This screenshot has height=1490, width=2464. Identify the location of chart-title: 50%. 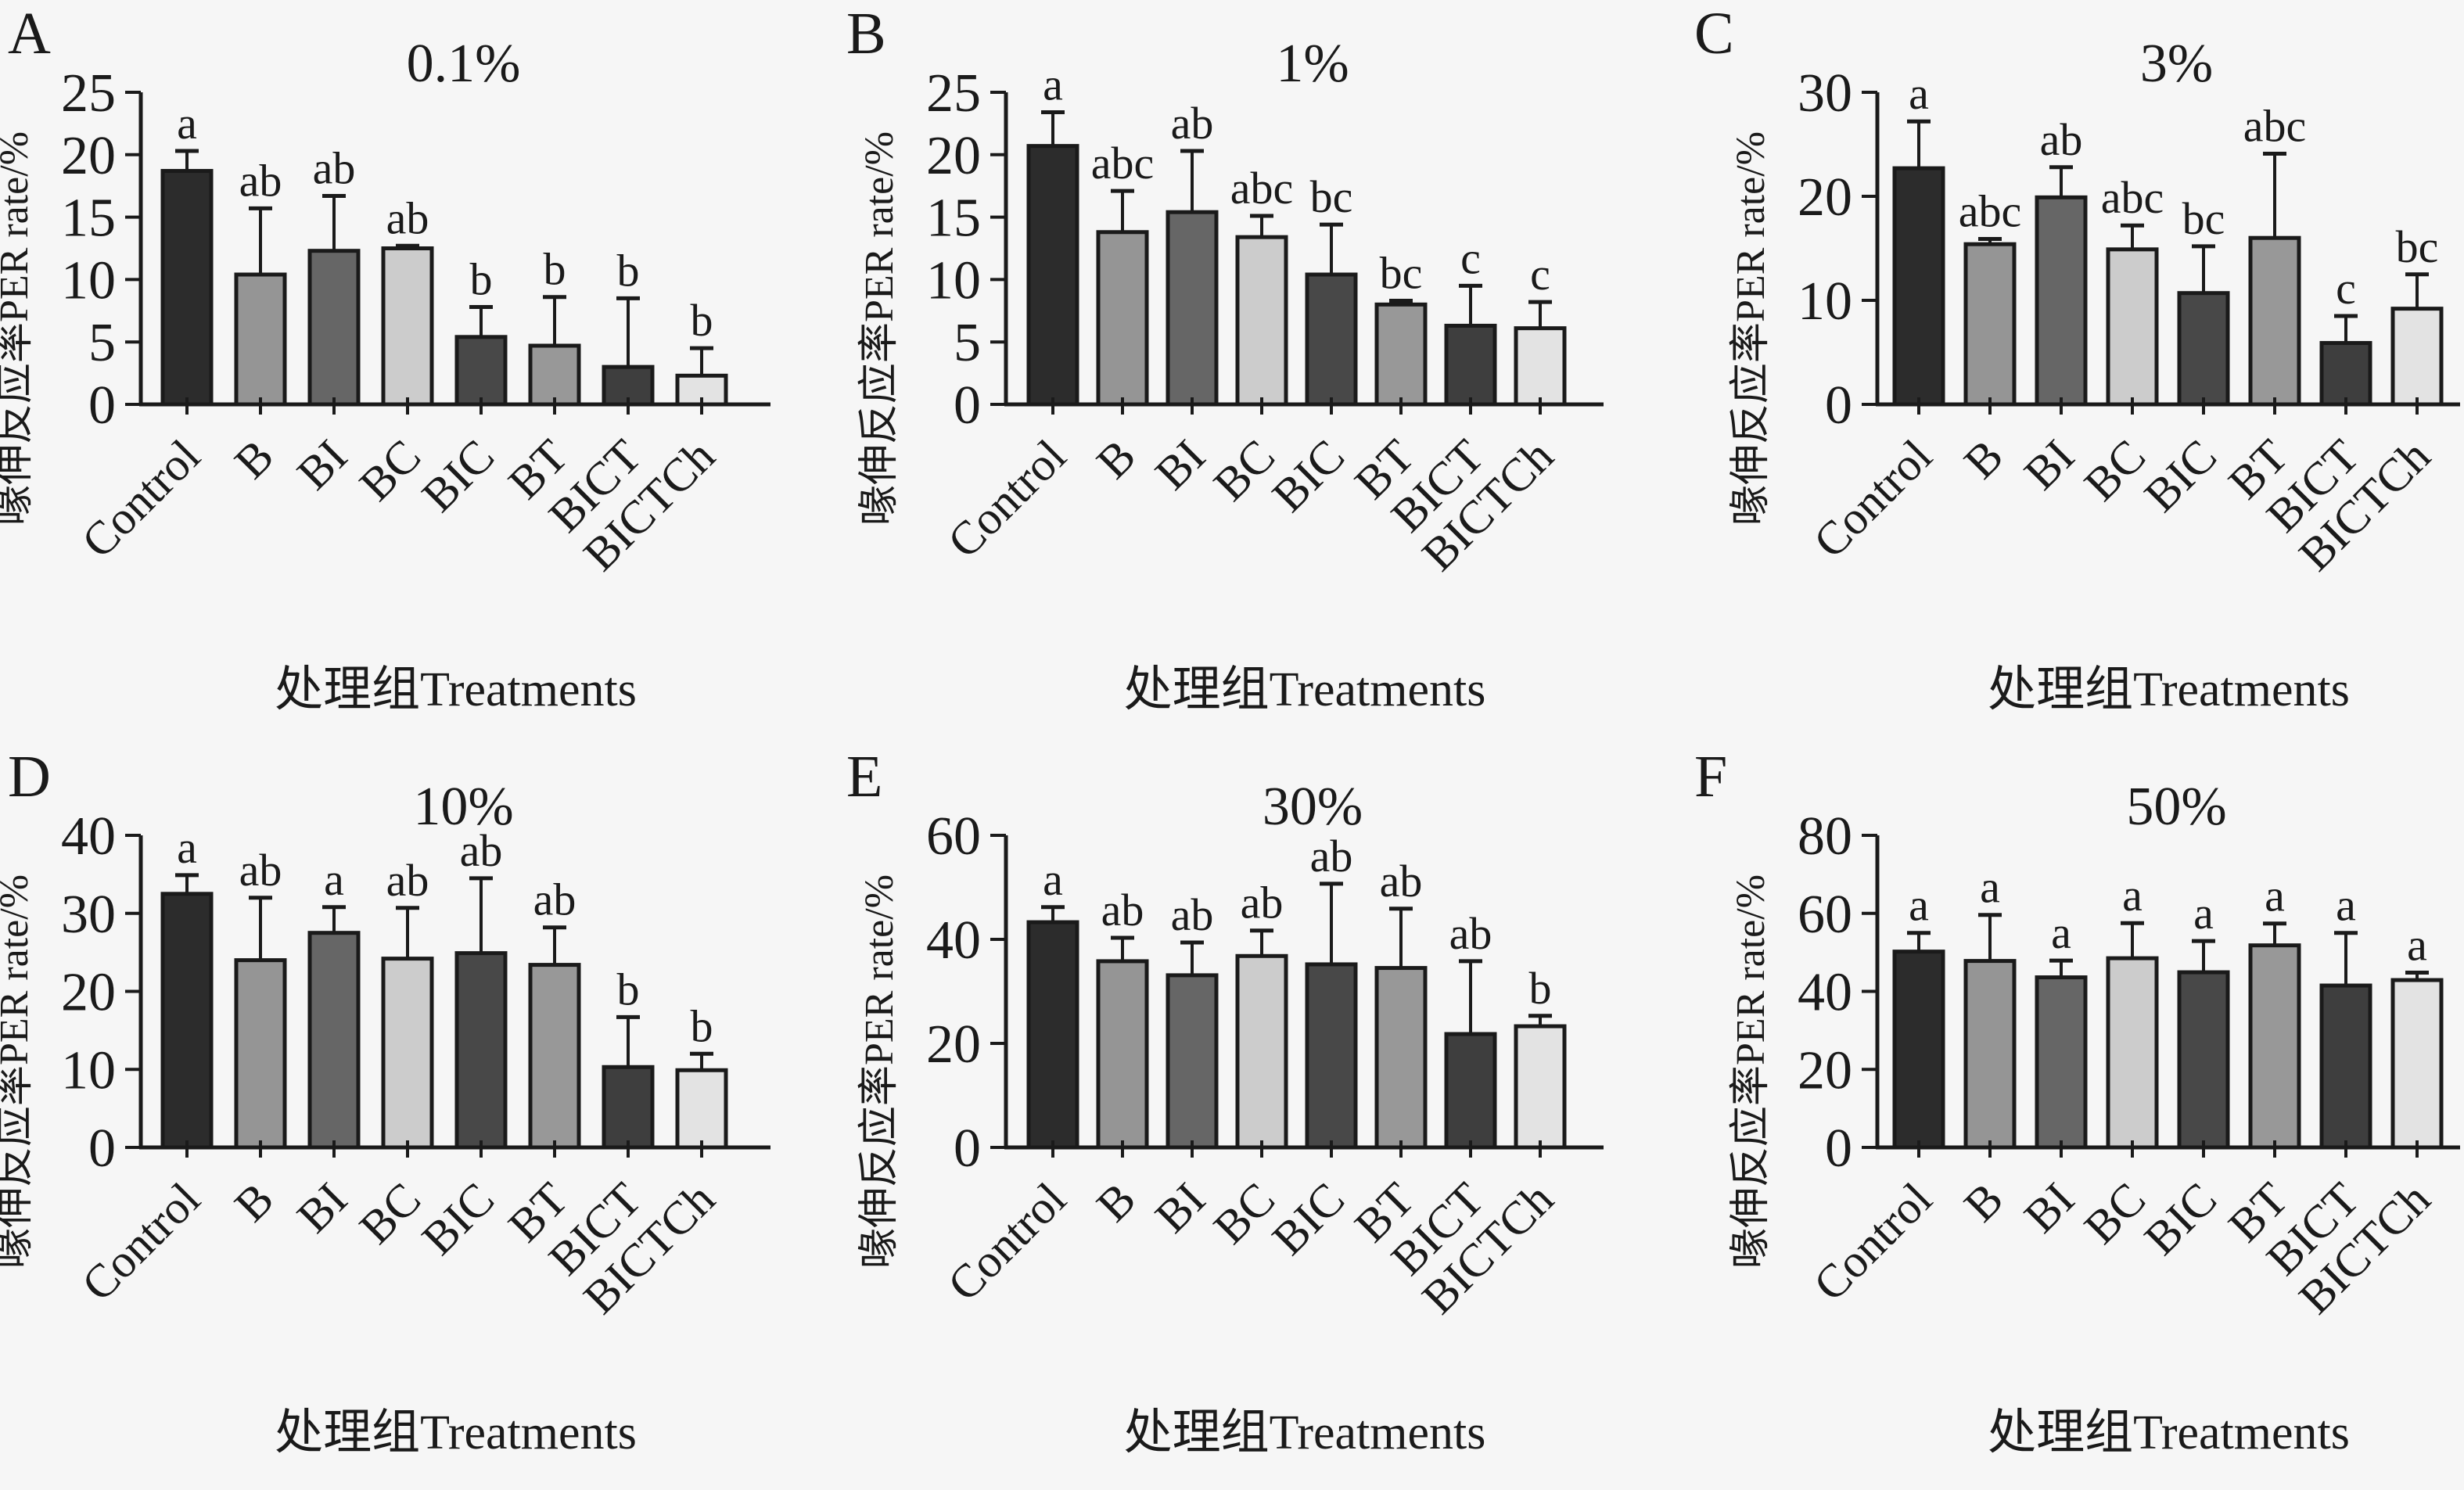
(2176, 807).